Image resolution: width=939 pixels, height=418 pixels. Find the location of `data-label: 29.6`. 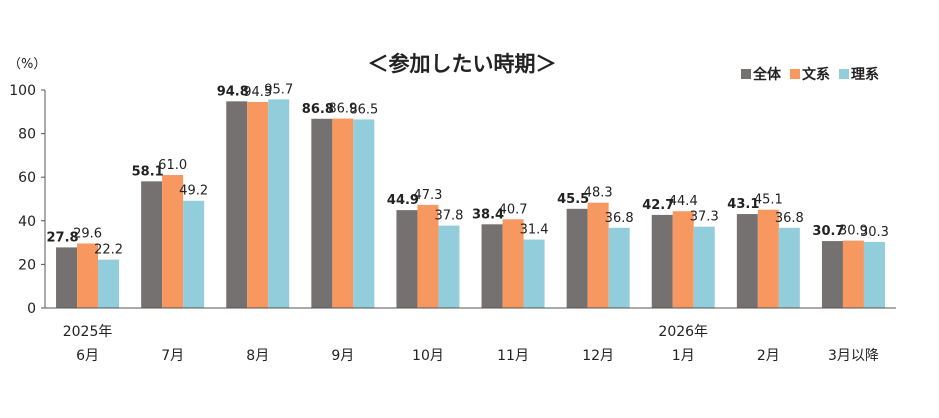

data-label: 29.6 is located at coordinates (87, 233).